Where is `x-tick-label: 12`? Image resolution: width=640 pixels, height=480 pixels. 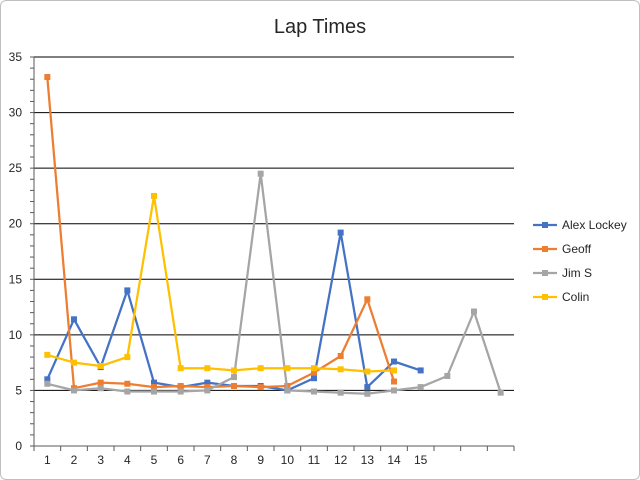 x-tick-label: 12 is located at coordinates (341, 460).